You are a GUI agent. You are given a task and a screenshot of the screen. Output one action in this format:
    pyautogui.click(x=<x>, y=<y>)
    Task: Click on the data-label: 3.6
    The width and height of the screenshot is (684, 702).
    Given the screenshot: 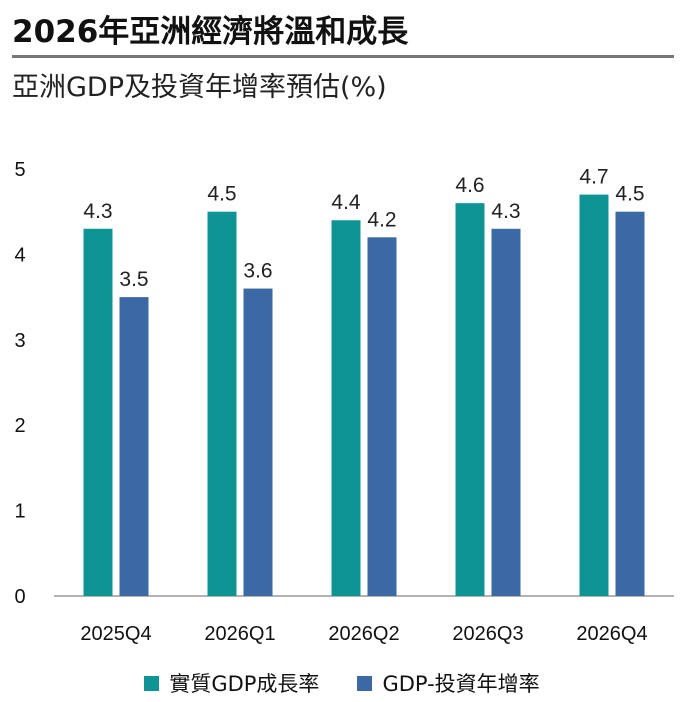 What is the action you would take?
    pyautogui.click(x=257, y=271)
    